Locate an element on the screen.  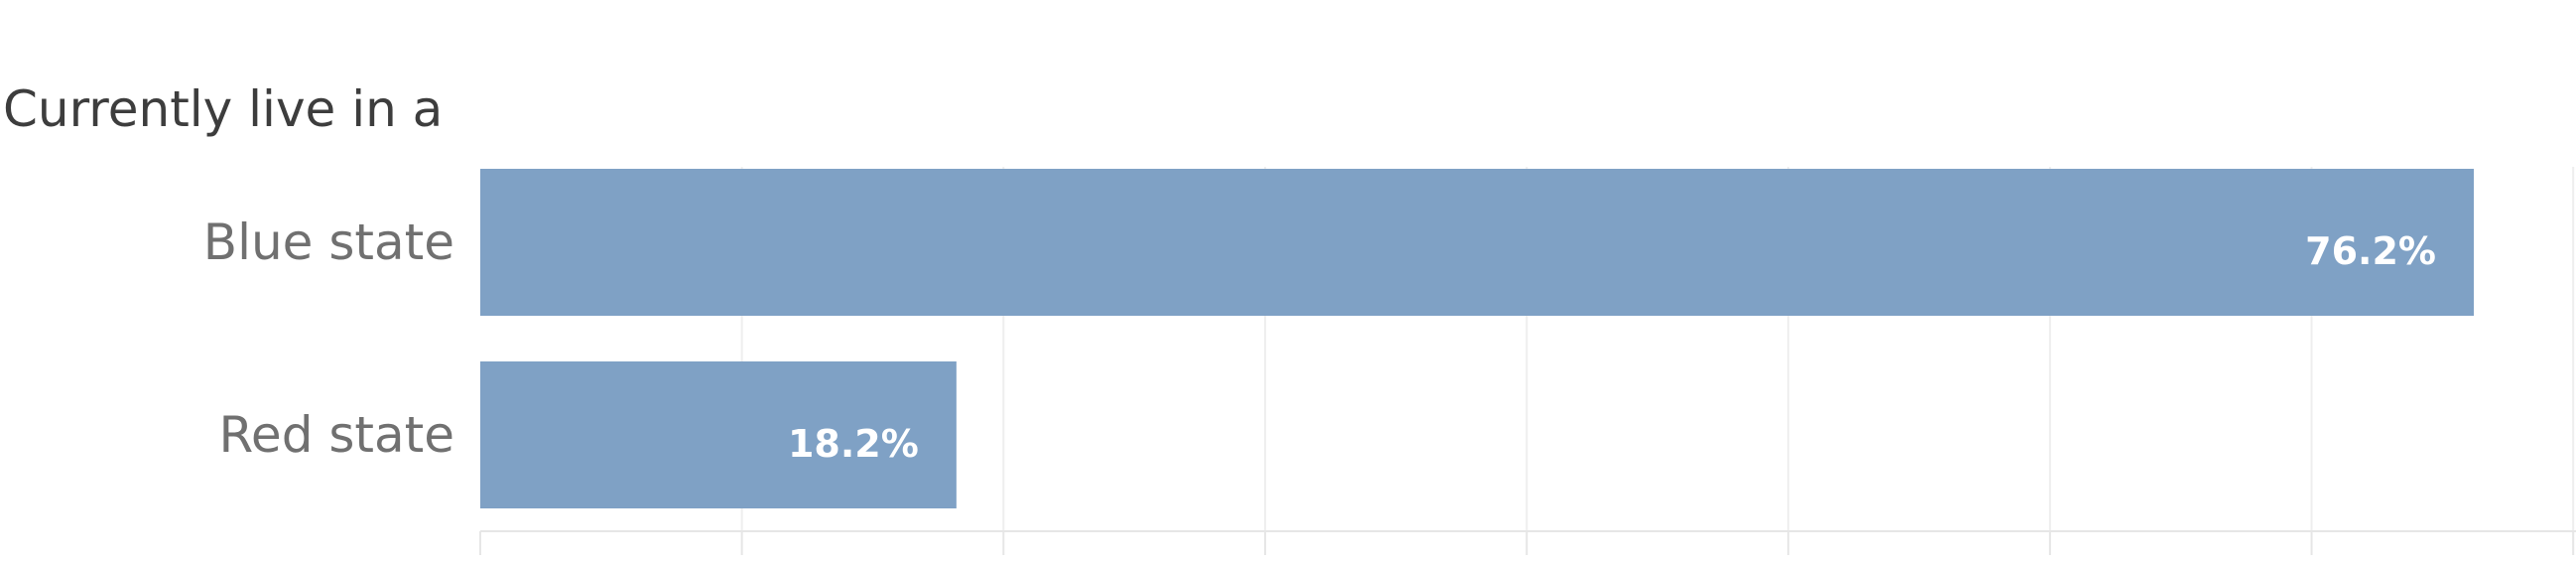
bar-red-state is located at coordinates (719, 434).